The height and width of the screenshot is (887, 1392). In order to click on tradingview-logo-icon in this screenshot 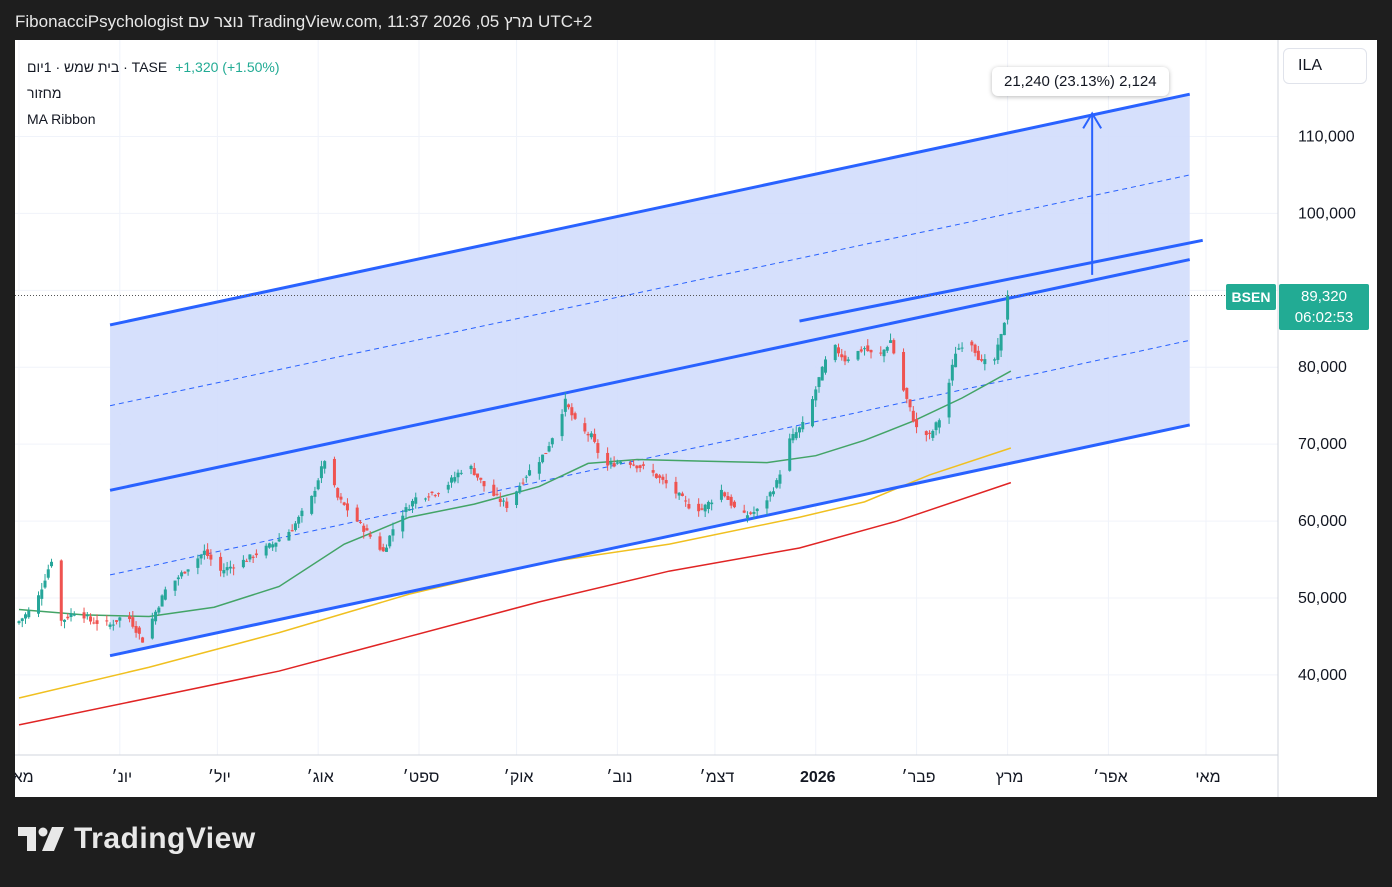, I will do `click(41, 839)`.